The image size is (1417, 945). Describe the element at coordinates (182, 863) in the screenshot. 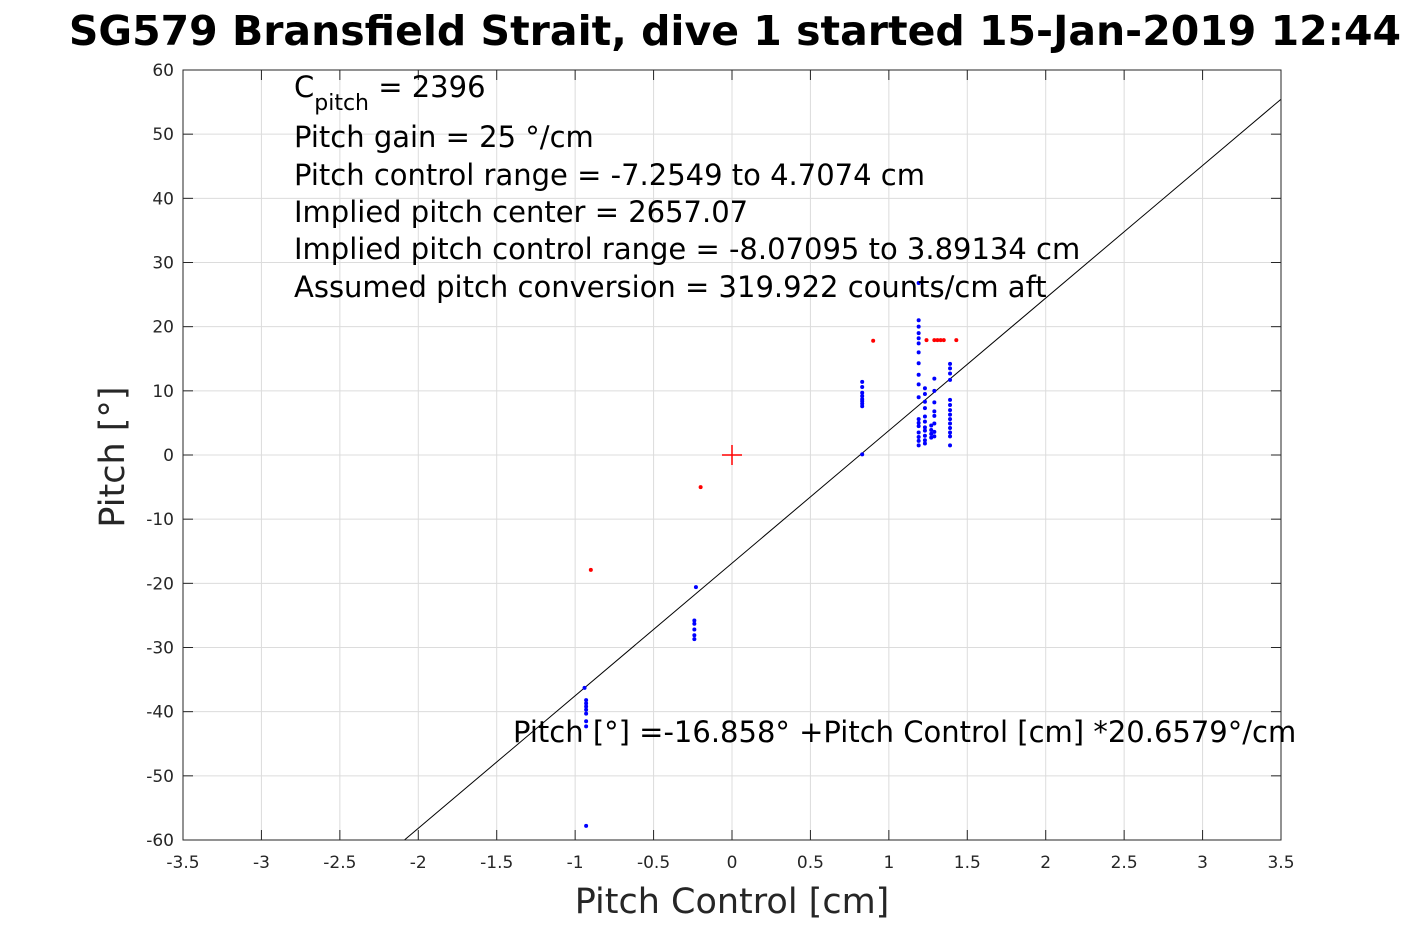

I see `x-tick-label: -3.5` at that location.